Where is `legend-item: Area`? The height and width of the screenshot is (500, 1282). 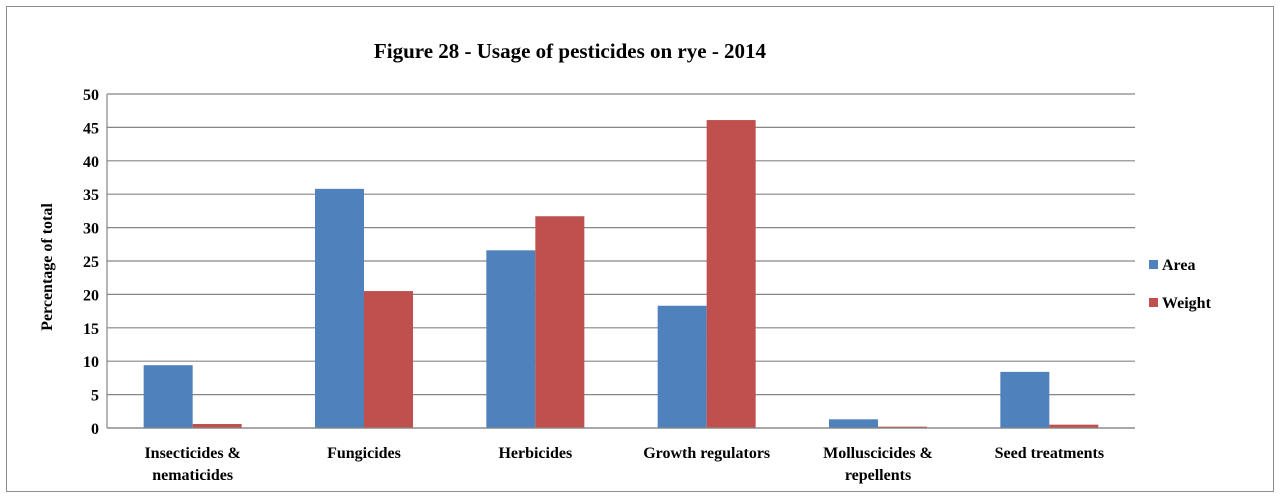 legend-item: Area is located at coordinates (1172, 265).